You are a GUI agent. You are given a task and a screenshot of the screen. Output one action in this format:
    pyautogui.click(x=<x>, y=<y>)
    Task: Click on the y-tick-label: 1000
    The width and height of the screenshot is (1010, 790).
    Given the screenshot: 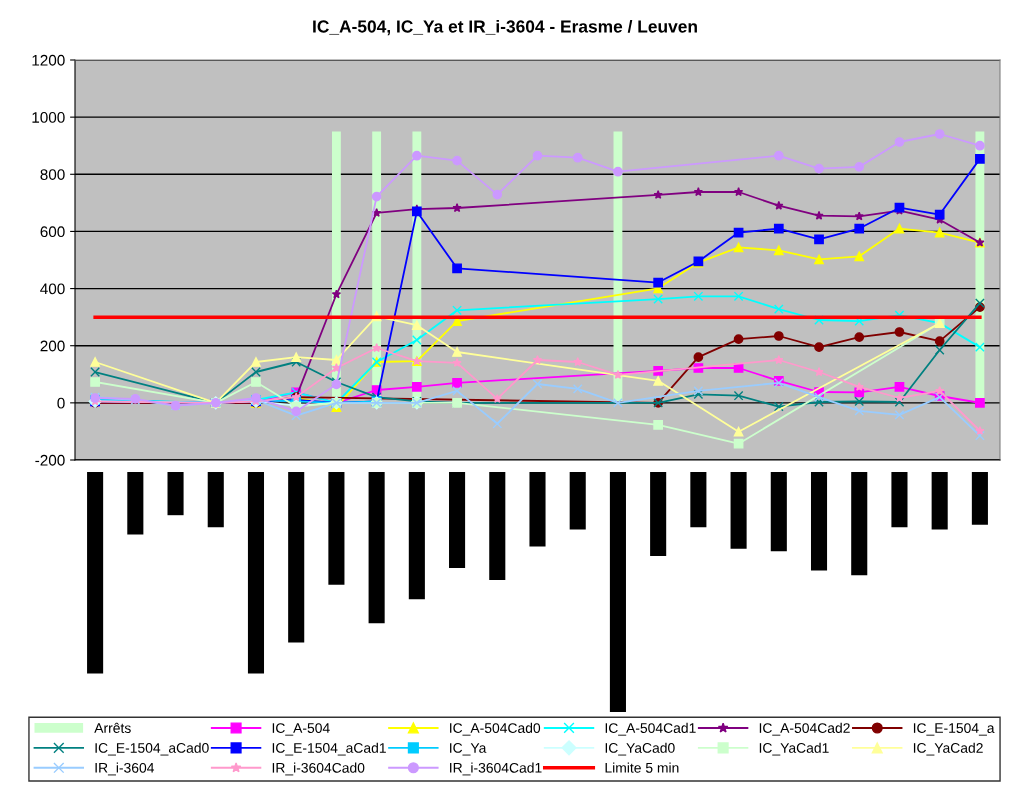 What is the action you would take?
    pyautogui.click(x=48, y=117)
    